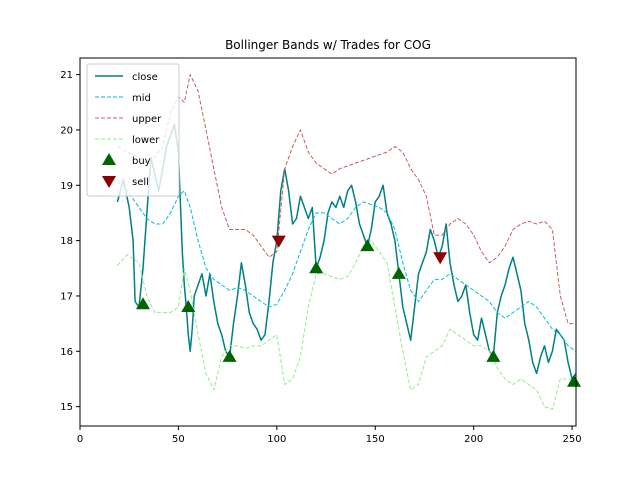  I want to click on chart-title: Bollinger Bands w/ Trades for COG, so click(328, 45).